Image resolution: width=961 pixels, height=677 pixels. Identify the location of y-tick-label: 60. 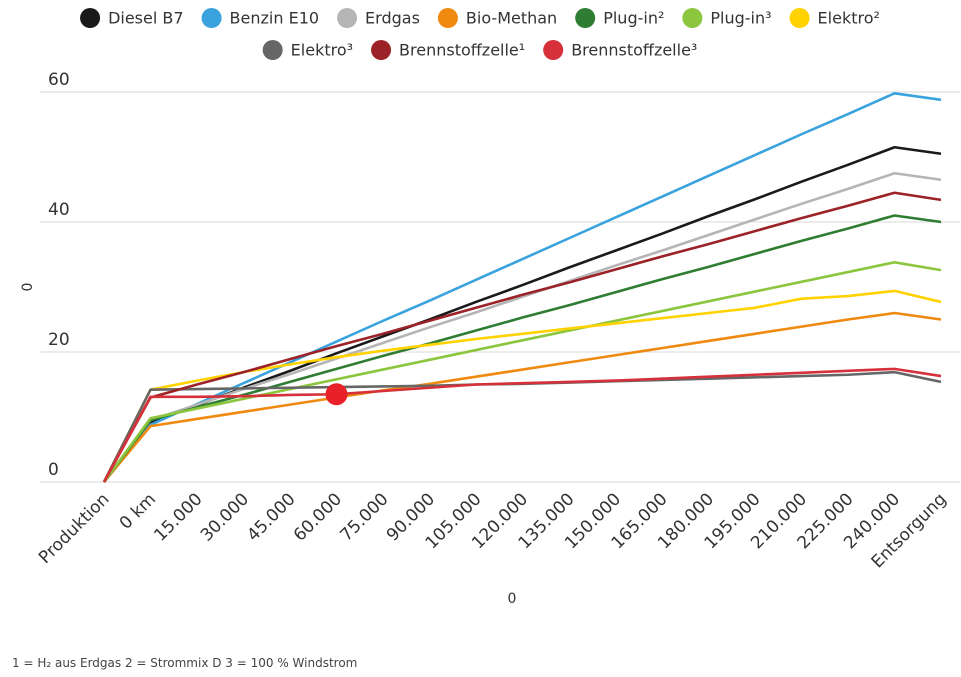
(59, 80).